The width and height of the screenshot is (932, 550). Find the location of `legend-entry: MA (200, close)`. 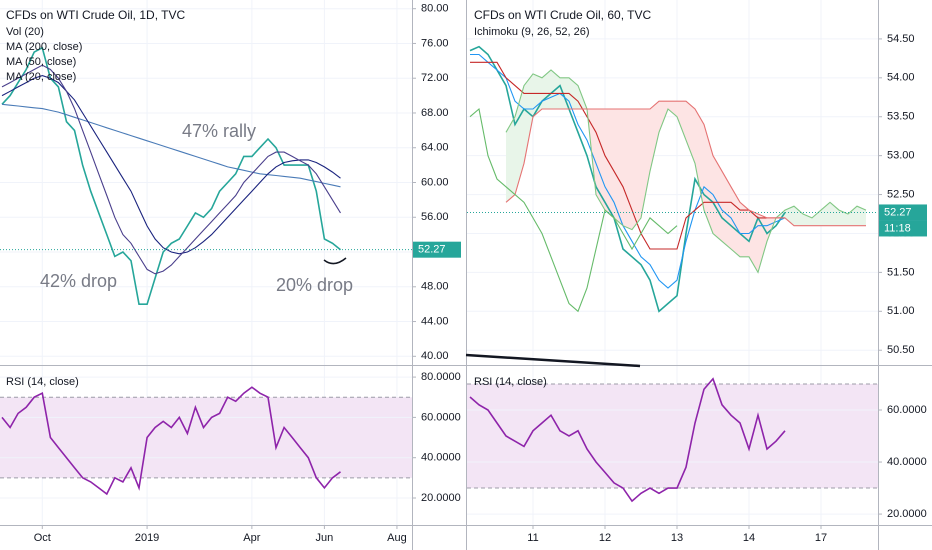

legend-entry: MA (200, close) is located at coordinates (44, 47).